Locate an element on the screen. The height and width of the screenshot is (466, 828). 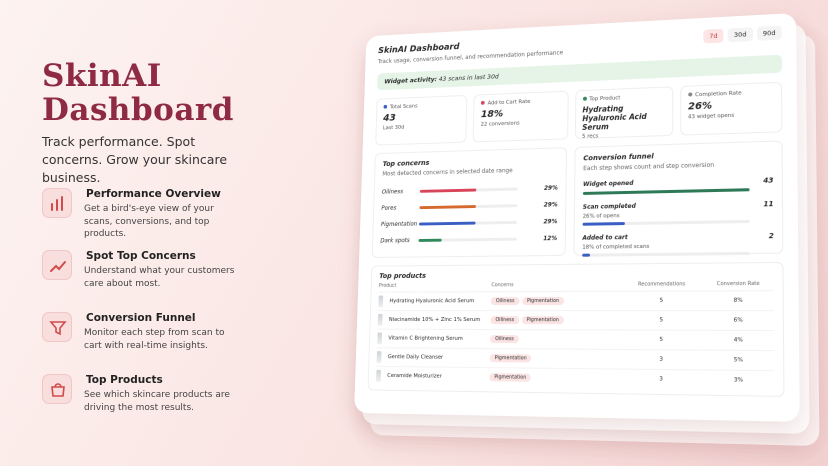
funnel-step: Added to cart 2 18% of completed scans is located at coordinates (678, 244).